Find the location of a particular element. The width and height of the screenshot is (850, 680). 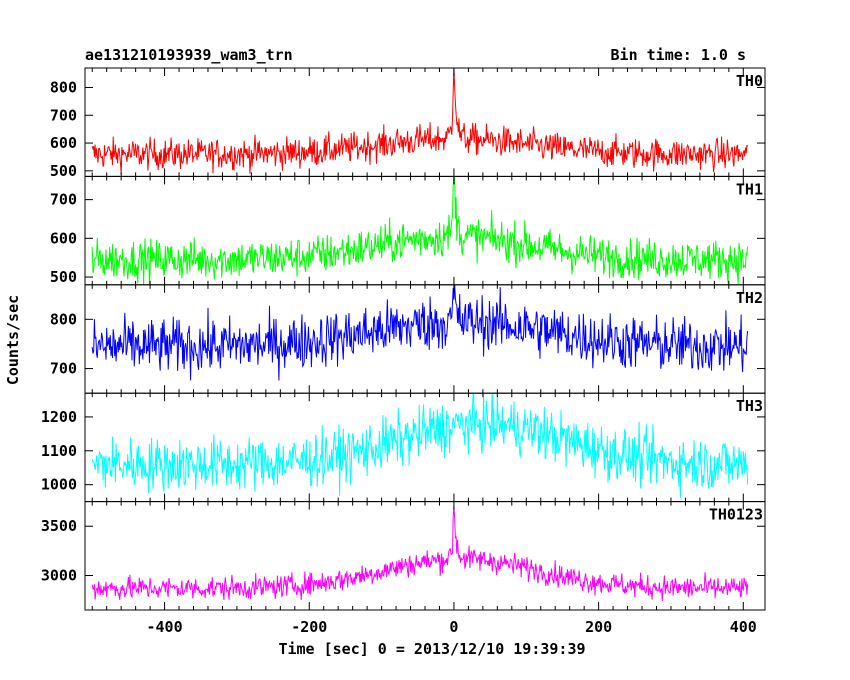

y-tick-label: 1200 is located at coordinates (59, 417).